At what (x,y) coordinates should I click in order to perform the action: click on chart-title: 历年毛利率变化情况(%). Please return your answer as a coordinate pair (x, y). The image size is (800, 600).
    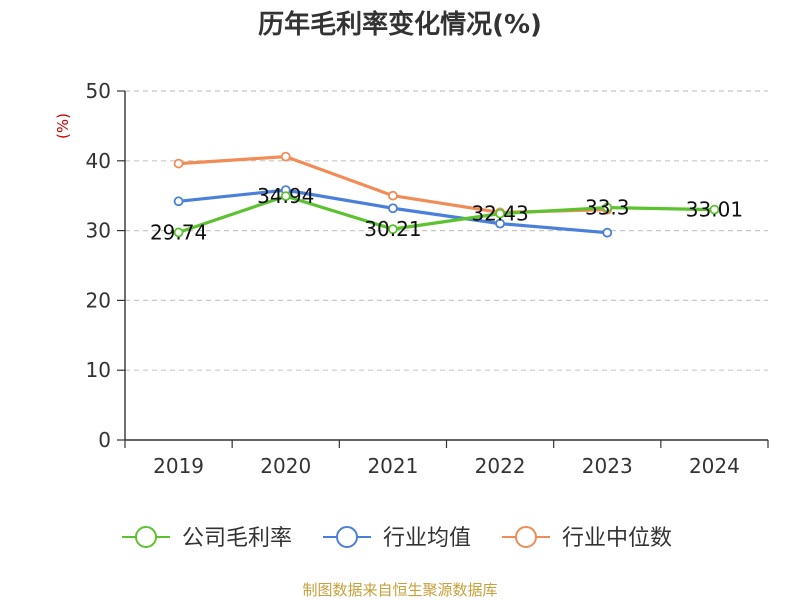
    Looking at the image, I should click on (400, 24).